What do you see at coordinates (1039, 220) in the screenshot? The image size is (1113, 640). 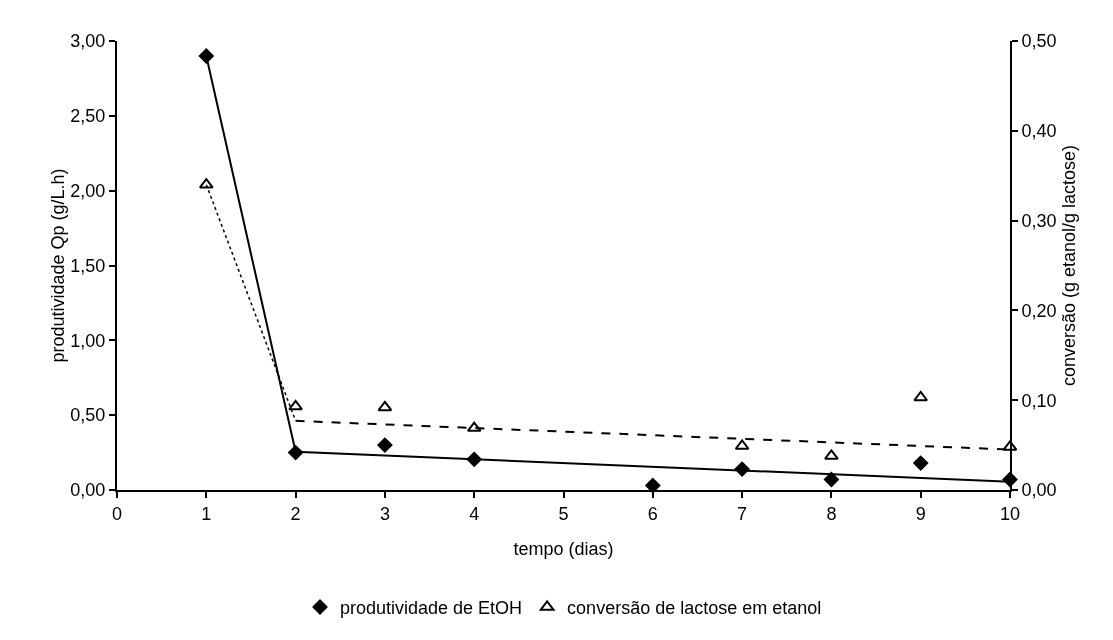 I see `y2-tick-label: 0,30` at bounding box center [1039, 220].